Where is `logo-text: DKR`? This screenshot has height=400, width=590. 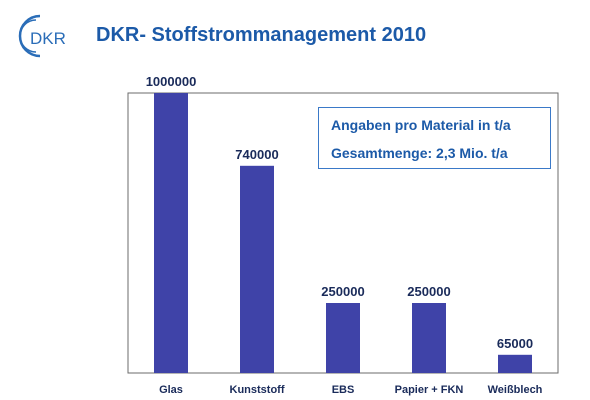
logo-text: DKR is located at coordinates (48, 38).